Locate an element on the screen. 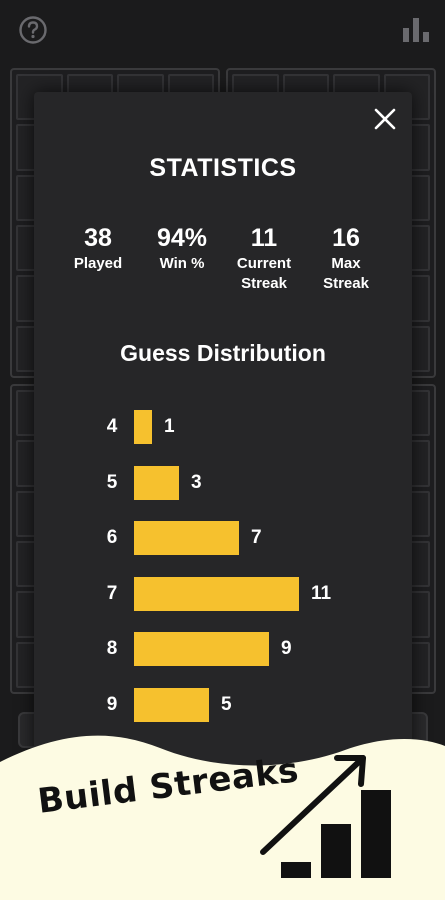  stat-win-percent: 94% Win % is located at coordinates (182, 249).